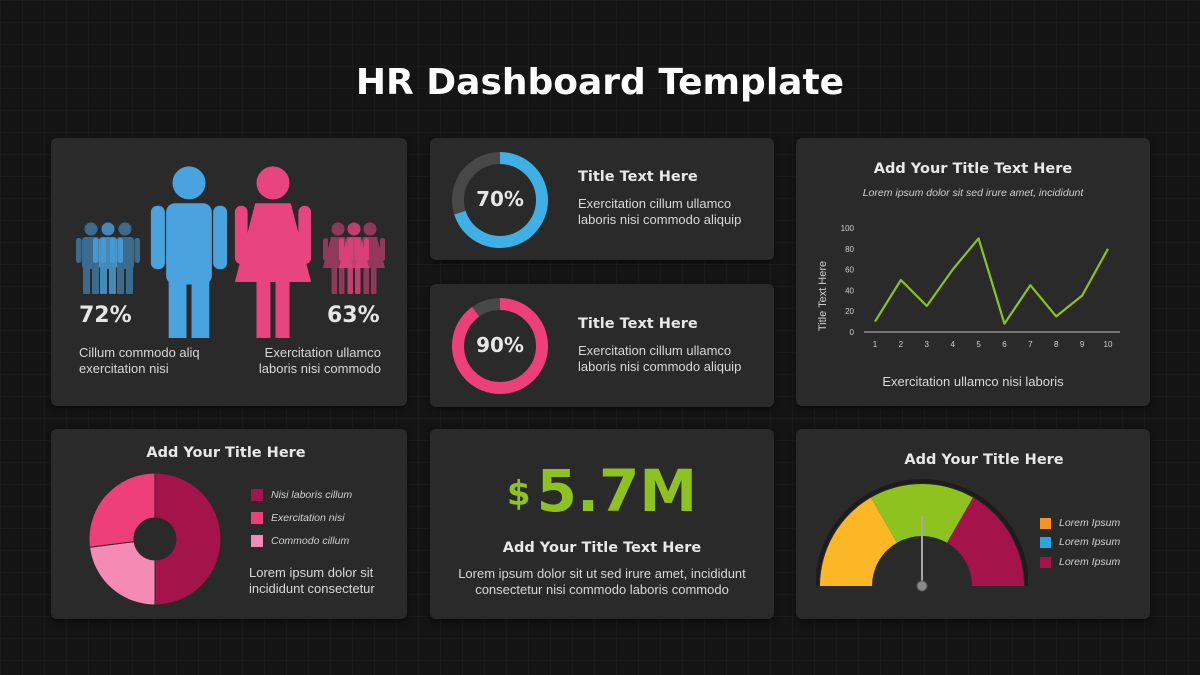 The width and height of the screenshot is (1200, 675). I want to click on gauge-chart, so click(922, 535).